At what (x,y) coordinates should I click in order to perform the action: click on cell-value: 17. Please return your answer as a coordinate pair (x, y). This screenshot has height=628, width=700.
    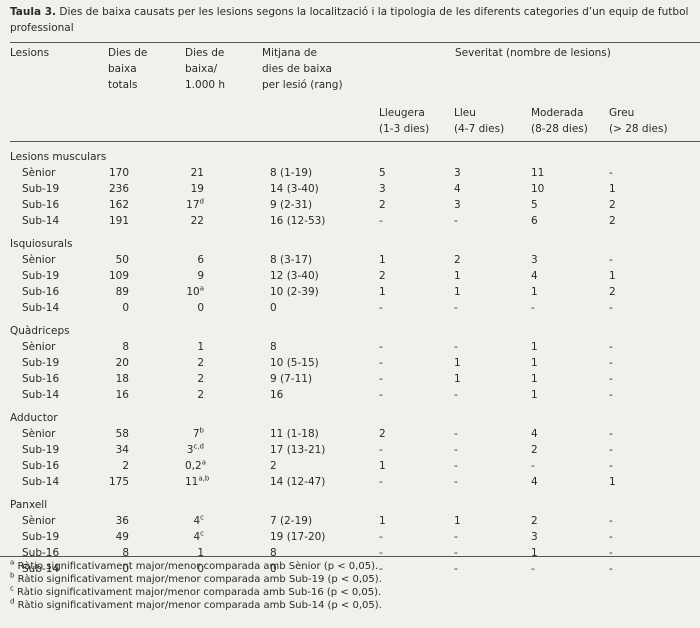
    Looking at the image, I should click on (193, 205).